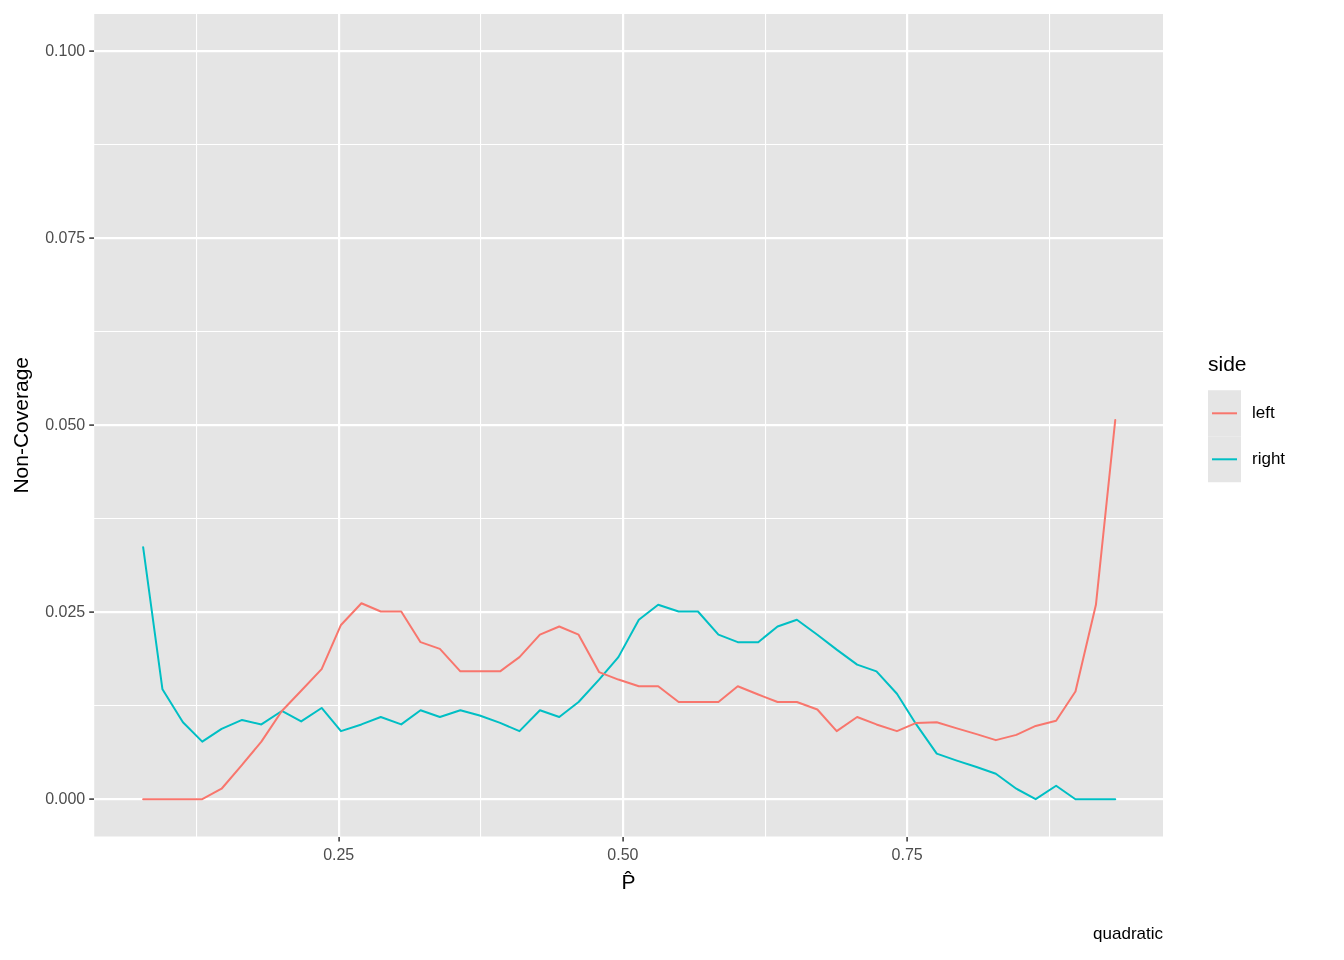  I want to click on legend-title: side, so click(1227, 364).